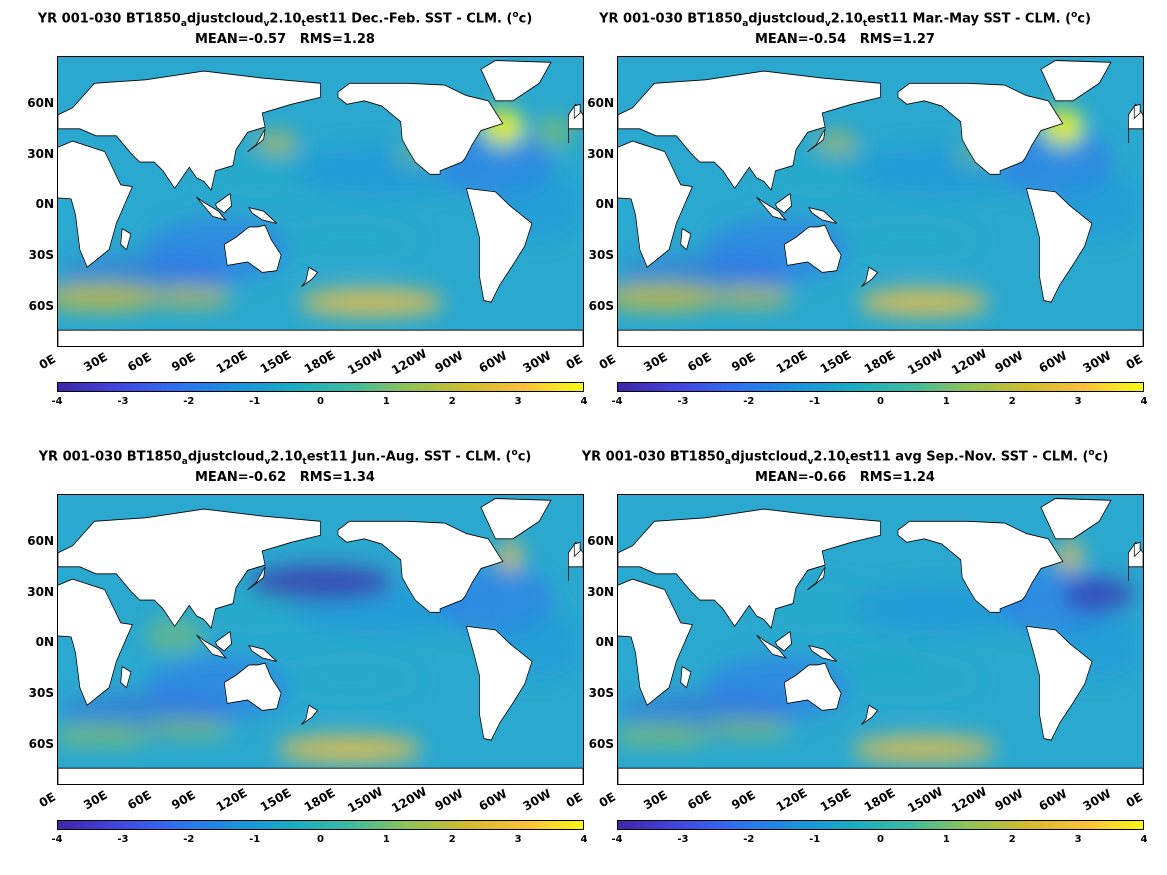 The width and height of the screenshot is (1167, 875). I want to click on title-part: est11 Dec.-Feb. SST - CLM. (, so click(409, 19).